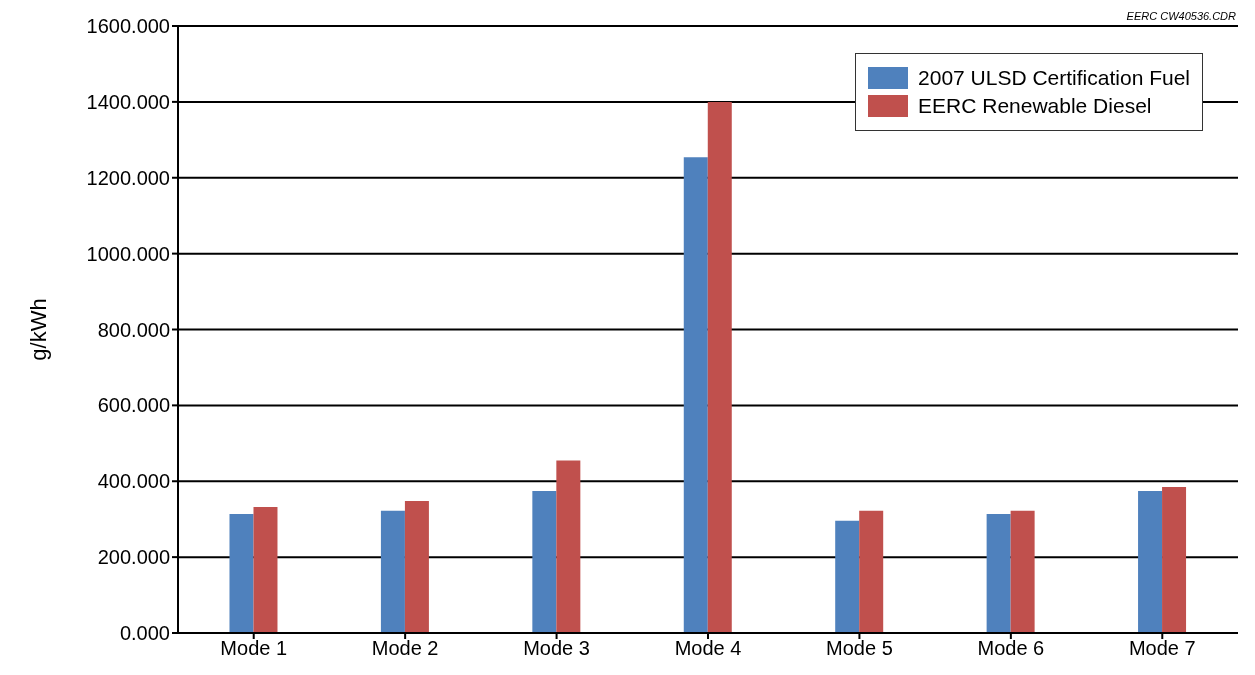 The width and height of the screenshot is (1255, 675). I want to click on y-tick-label: 1600.000, so click(128, 26).